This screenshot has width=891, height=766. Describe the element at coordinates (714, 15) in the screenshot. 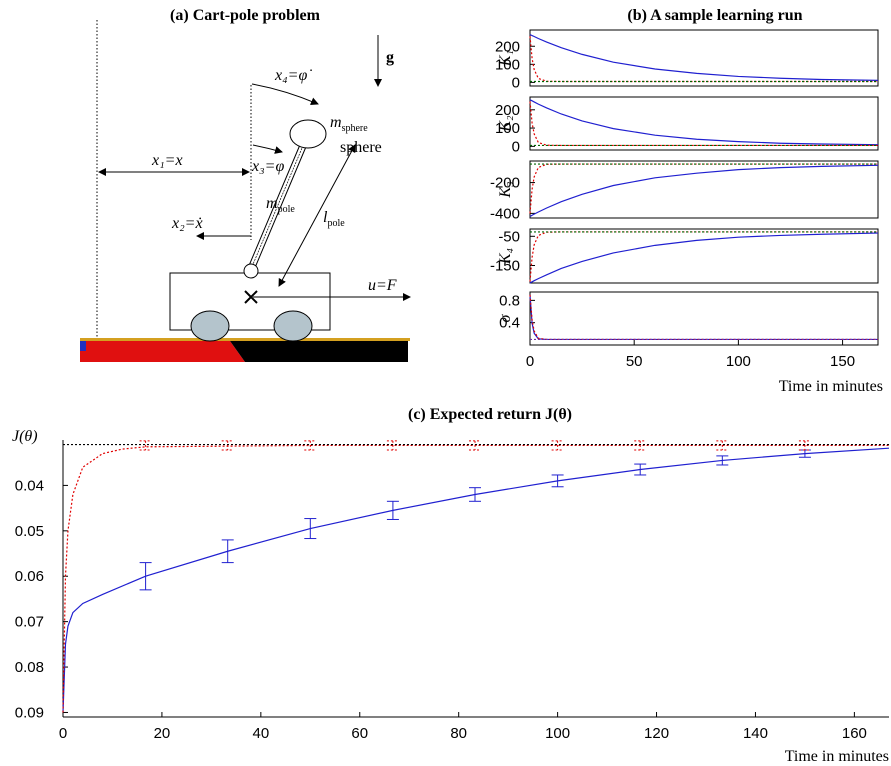

I see `chart-title: (b) A sample learning run` at that location.